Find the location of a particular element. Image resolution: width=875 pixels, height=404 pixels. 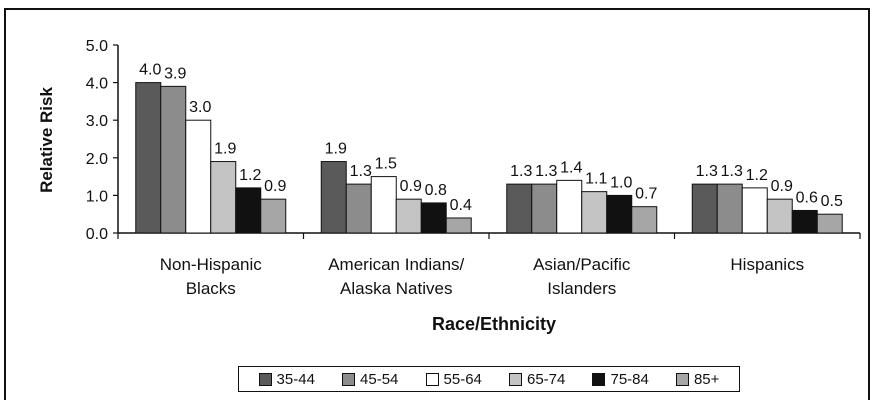

legend-entry: 55-64 is located at coordinates (453, 379).